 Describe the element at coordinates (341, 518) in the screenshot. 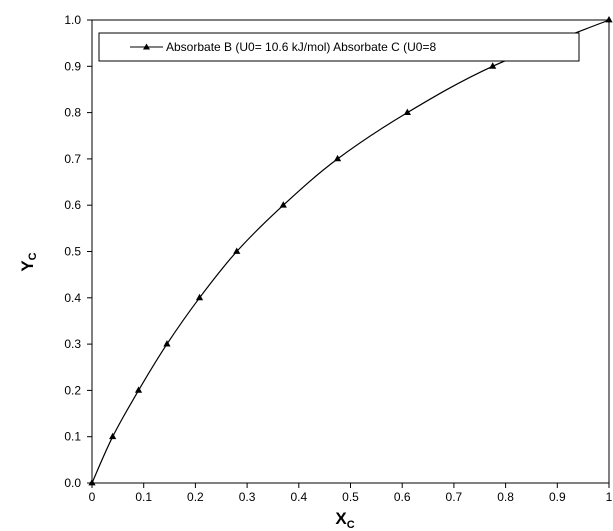

I see `x-axis-title-main: X` at that location.